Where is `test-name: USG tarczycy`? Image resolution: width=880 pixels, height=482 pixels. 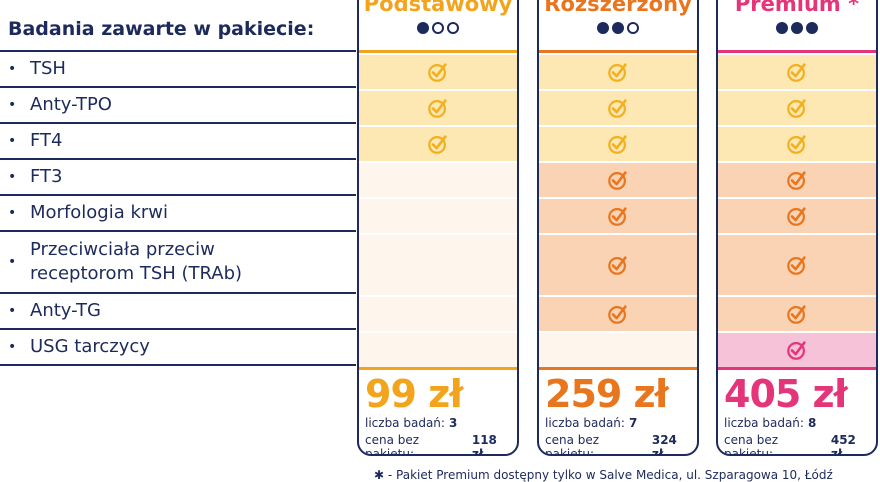 test-name: USG tarczycy is located at coordinates (90, 346).